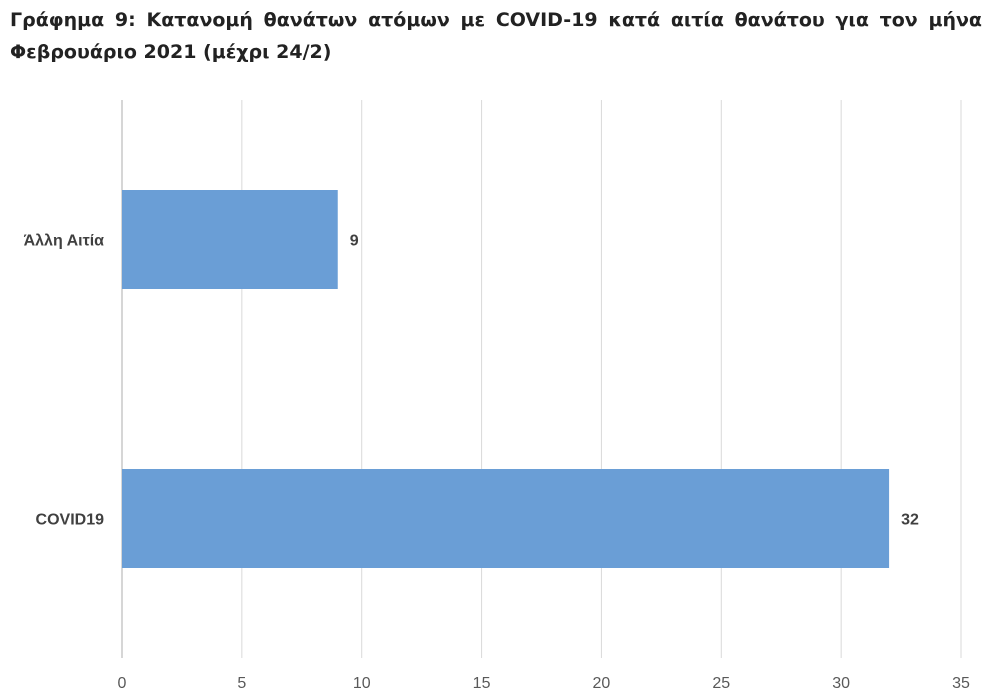 Image resolution: width=993 pixels, height=697 pixels. I want to click on x-tick-label: 15, so click(482, 683).